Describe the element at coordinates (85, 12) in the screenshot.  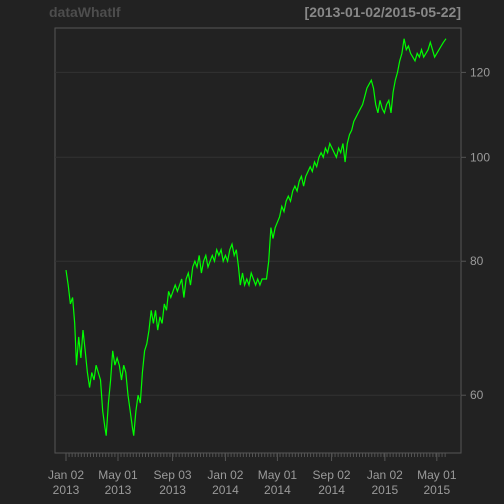
I see `chart-title: dataWhatIf` at that location.